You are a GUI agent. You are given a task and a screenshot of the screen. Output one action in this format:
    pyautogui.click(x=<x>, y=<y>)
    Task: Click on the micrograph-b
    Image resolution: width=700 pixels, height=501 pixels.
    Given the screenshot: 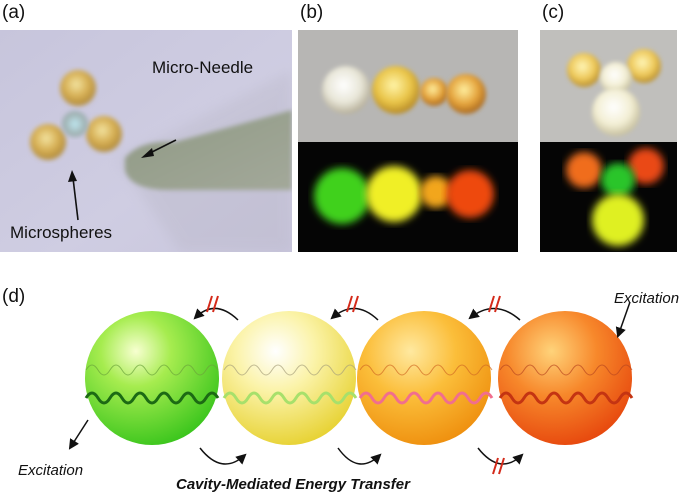 What is the action you would take?
    pyautogui.click(x=408, y=141)
    